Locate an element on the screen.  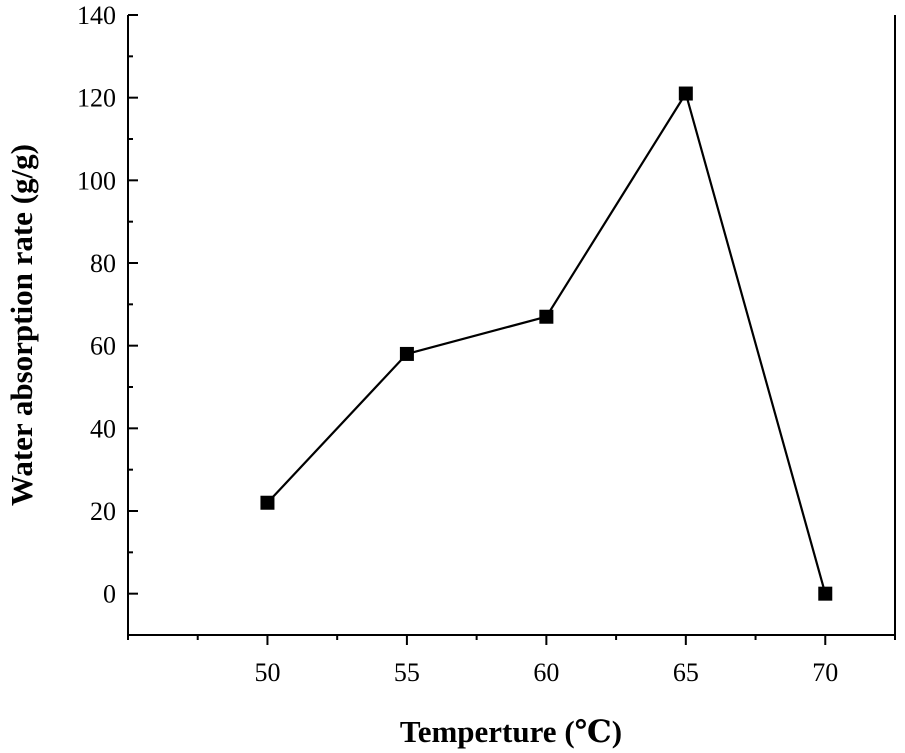
y-tick-label: 60 is located at coordinates (103, 346).